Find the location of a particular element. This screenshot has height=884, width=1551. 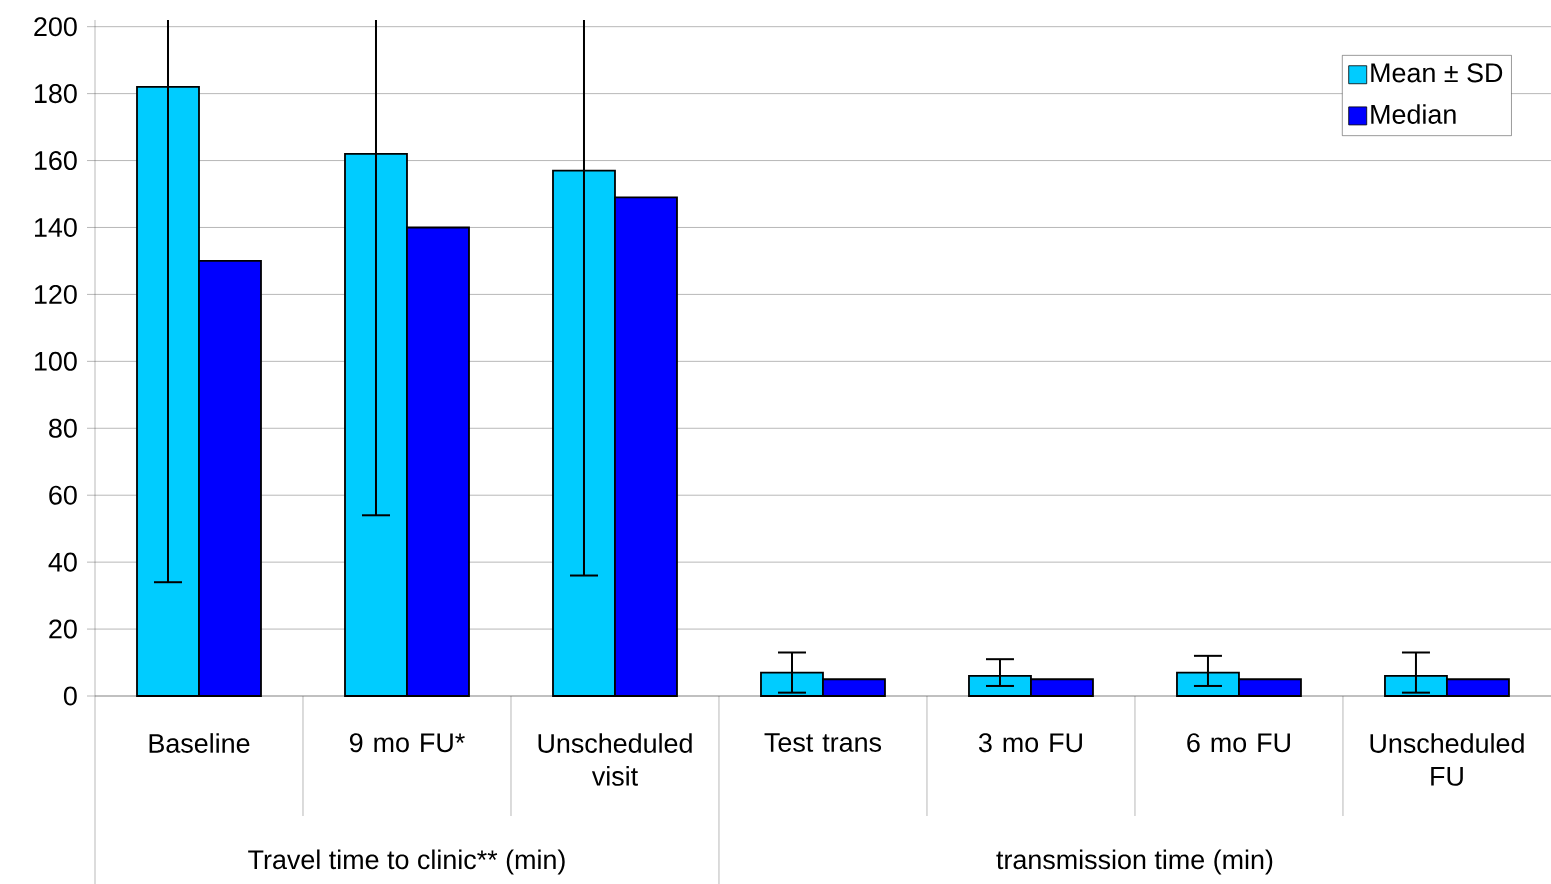

x-tick-label: 9 mo FU* is located at coordinates (407, 743).